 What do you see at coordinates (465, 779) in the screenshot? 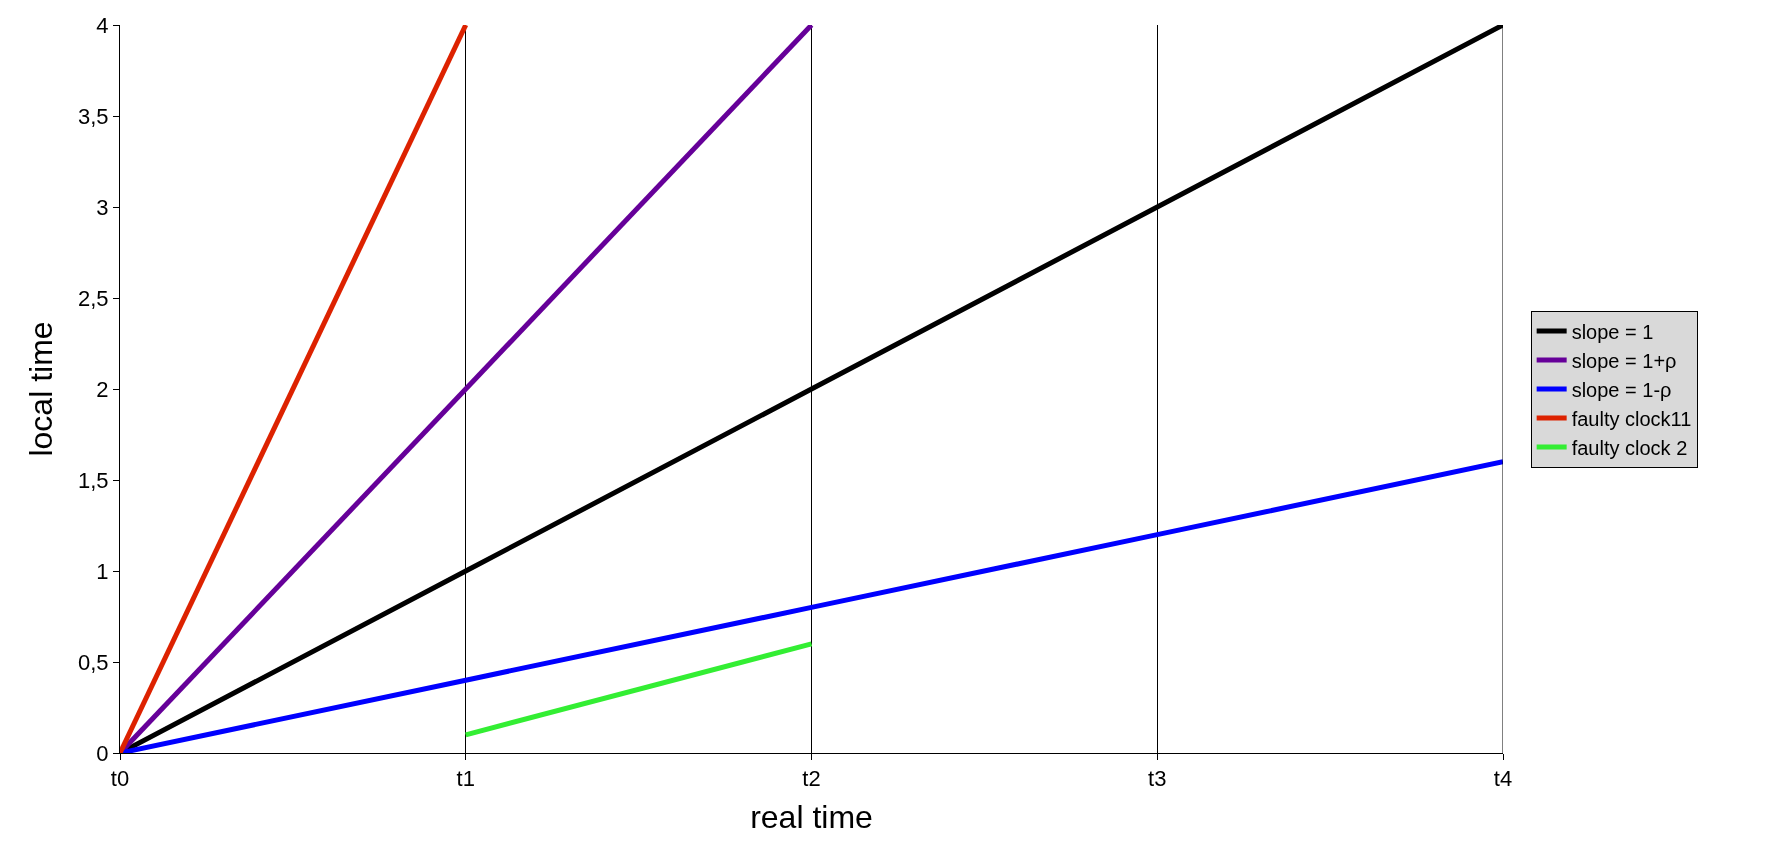
I see `x-tick-label: t1` at bounding box center [465, 779].